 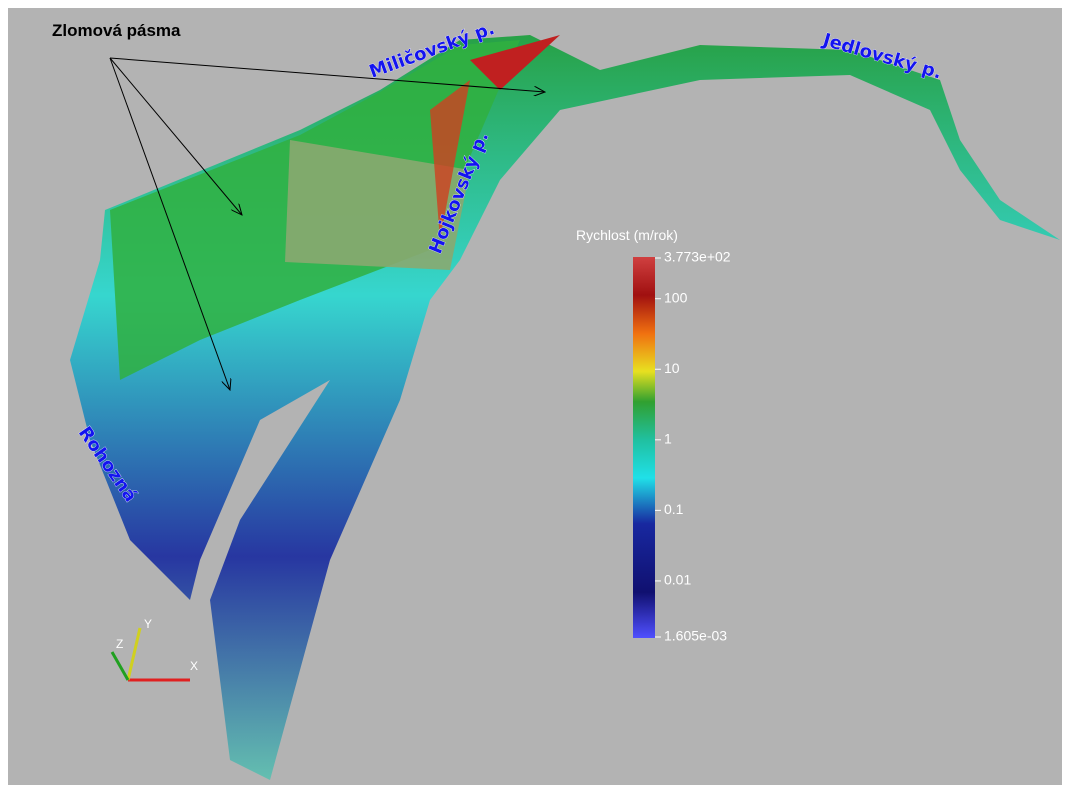 I want to click on axis-label: Y, so click(x=148, y=624).